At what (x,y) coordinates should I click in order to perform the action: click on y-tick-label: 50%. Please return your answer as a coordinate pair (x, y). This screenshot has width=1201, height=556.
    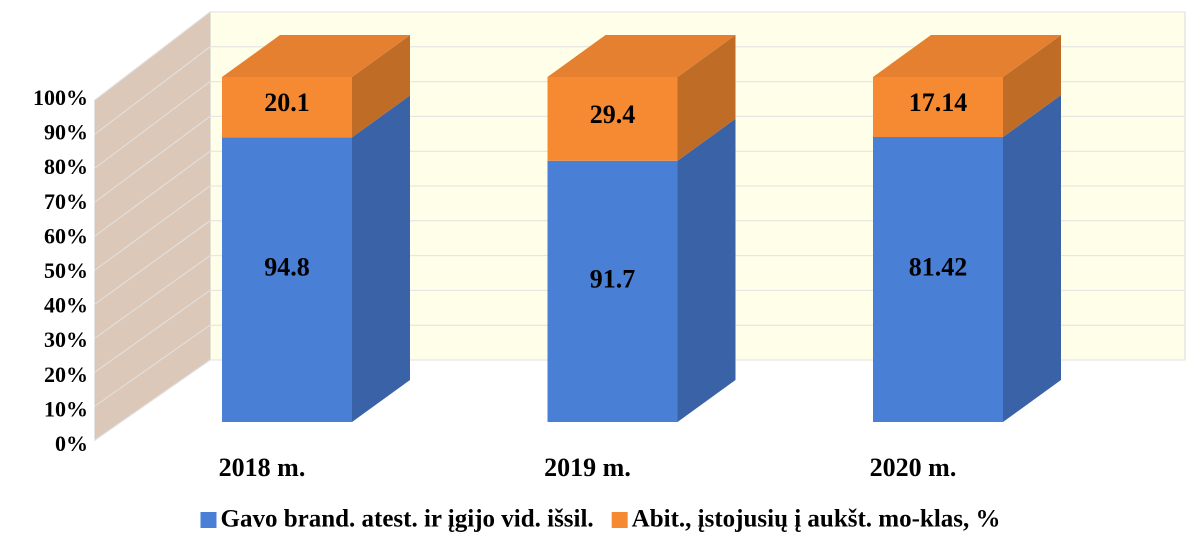
    Looking at the image, I should click on (66, 270).